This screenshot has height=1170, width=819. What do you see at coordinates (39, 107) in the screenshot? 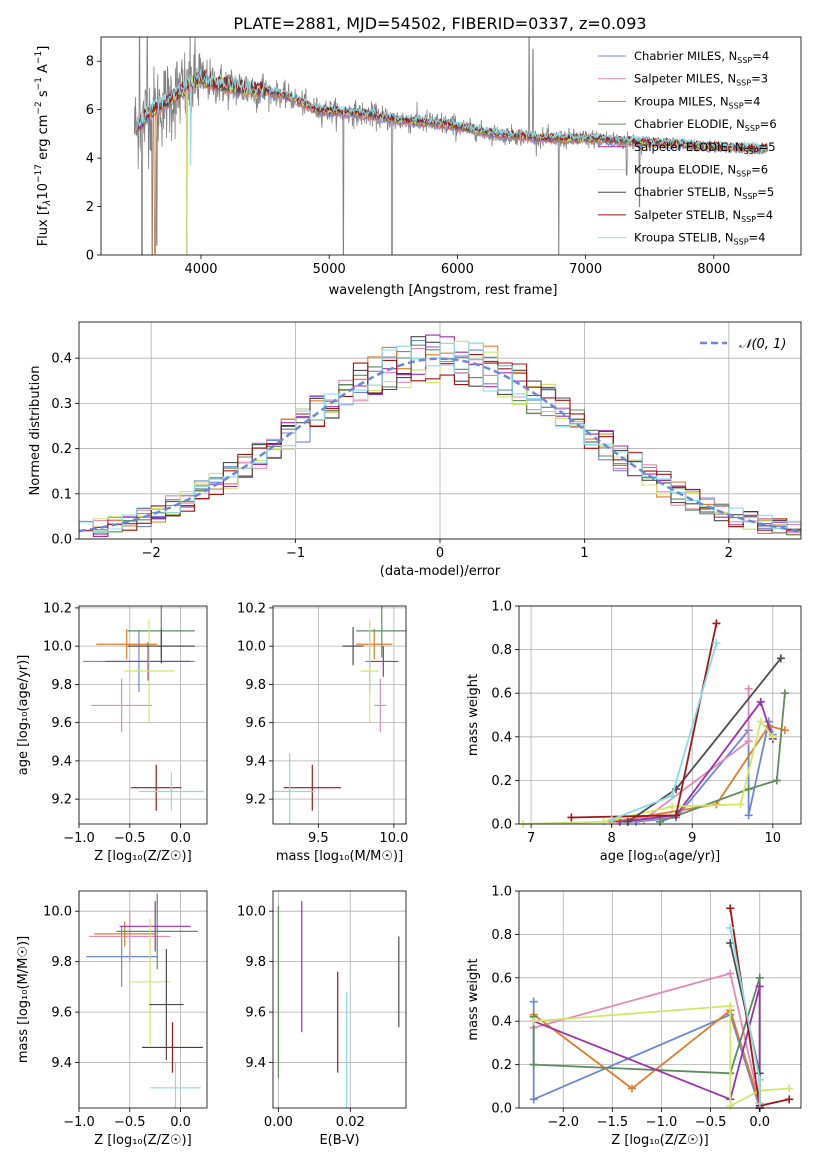
I see `y-axis-label-part: −2` at bounding box center [39, 107].